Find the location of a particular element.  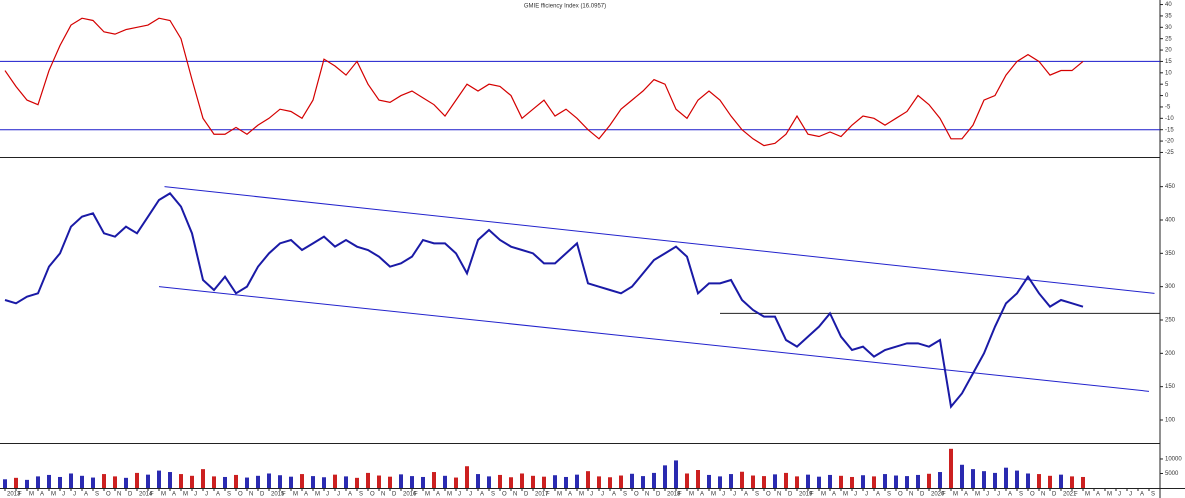

y-tick-label: -10 is located at coordinates (1169, 119).